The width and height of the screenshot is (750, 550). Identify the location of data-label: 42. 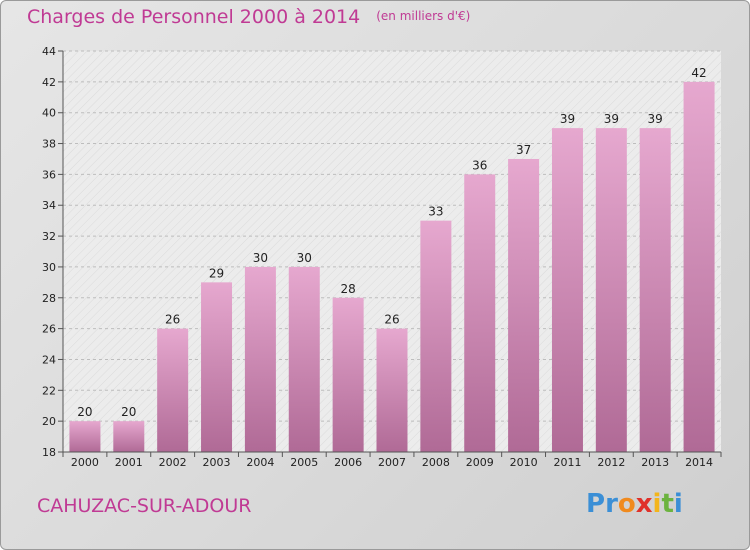
(698, 73).